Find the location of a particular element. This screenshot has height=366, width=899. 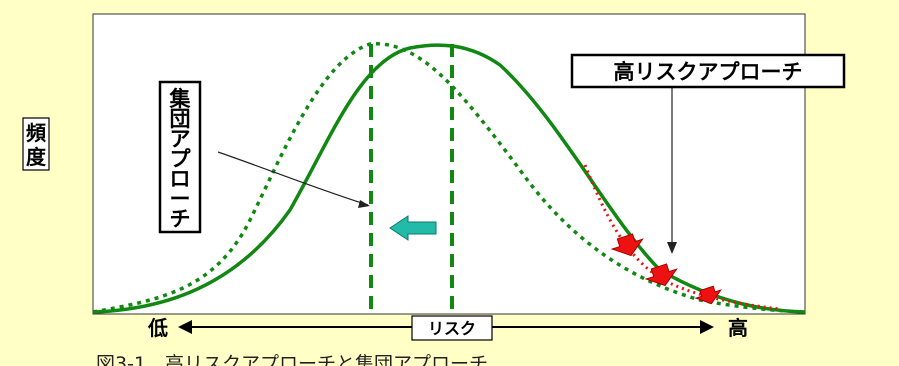

population-approach-label: 集団アプローチ is located at coordinates (180, 159).